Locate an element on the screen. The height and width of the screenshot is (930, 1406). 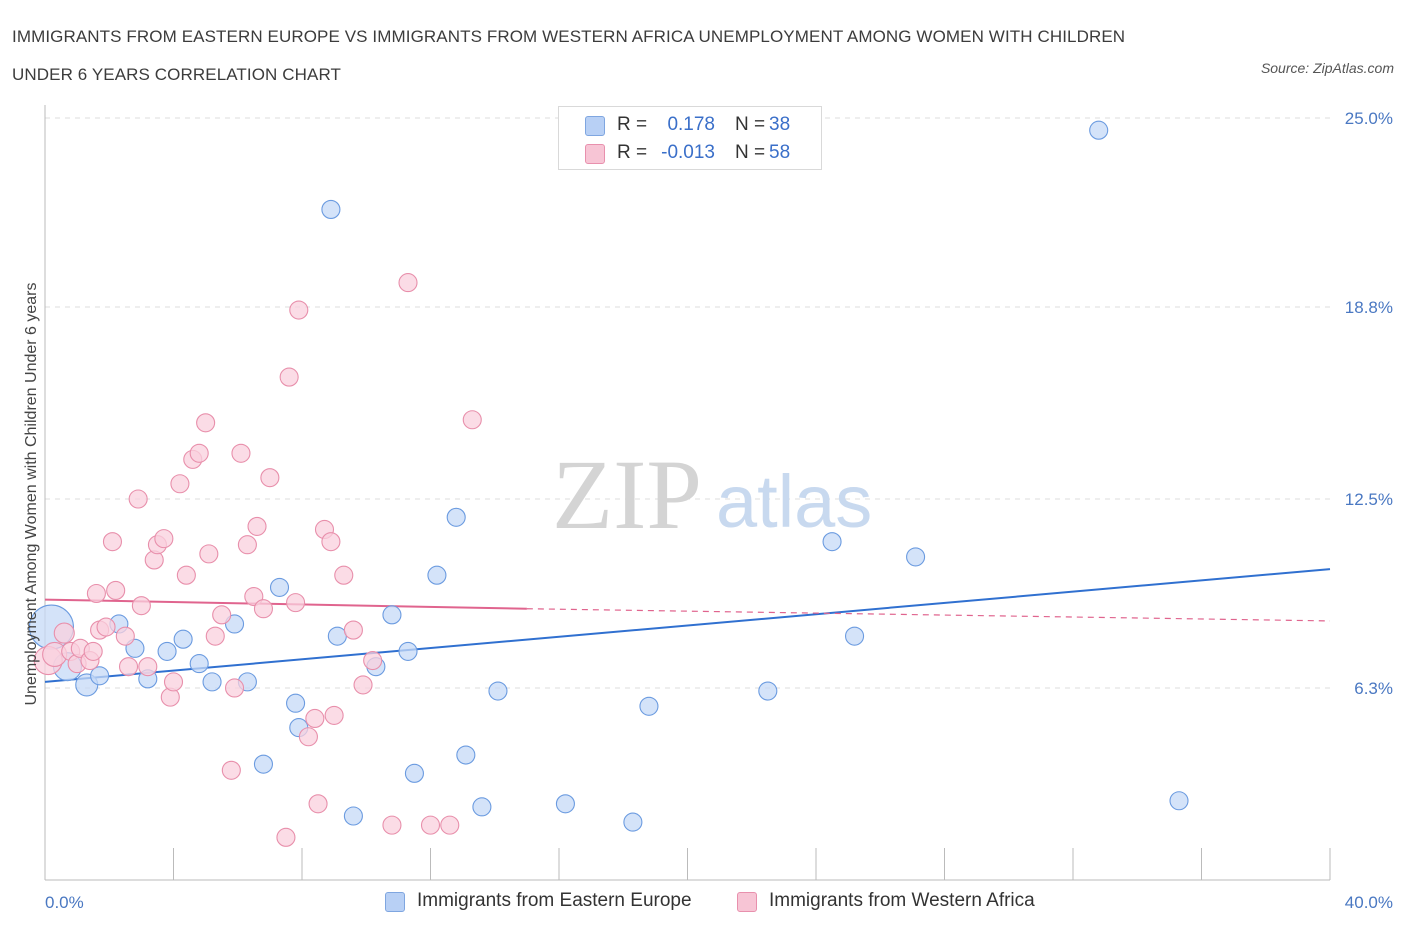
x-tick-label: 40.0% is located at coordinates (1369, 902).